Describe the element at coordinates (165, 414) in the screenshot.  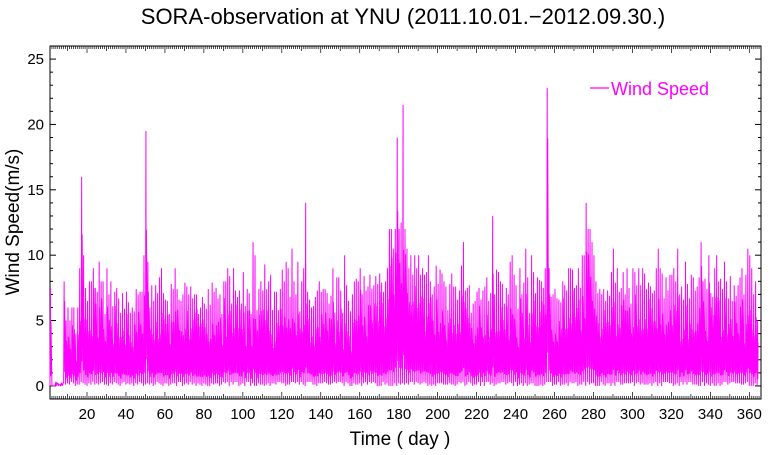
I see `x-tick-label: 60` at that location.